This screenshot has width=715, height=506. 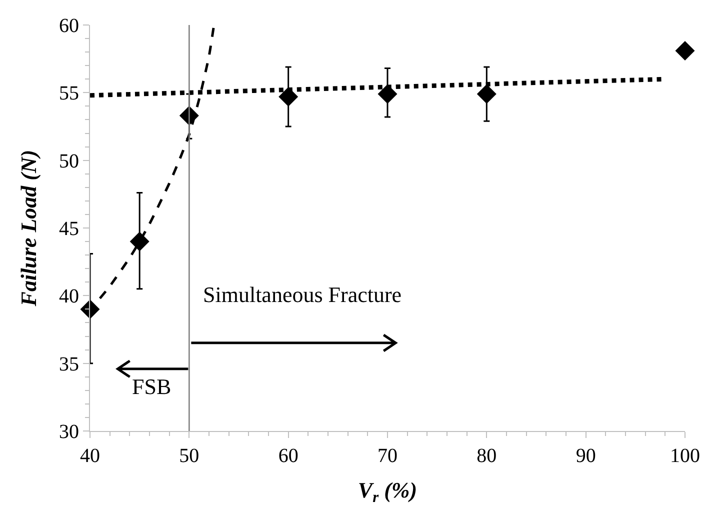 I want to click on annotation: FSB, so click(x=152, y=386).